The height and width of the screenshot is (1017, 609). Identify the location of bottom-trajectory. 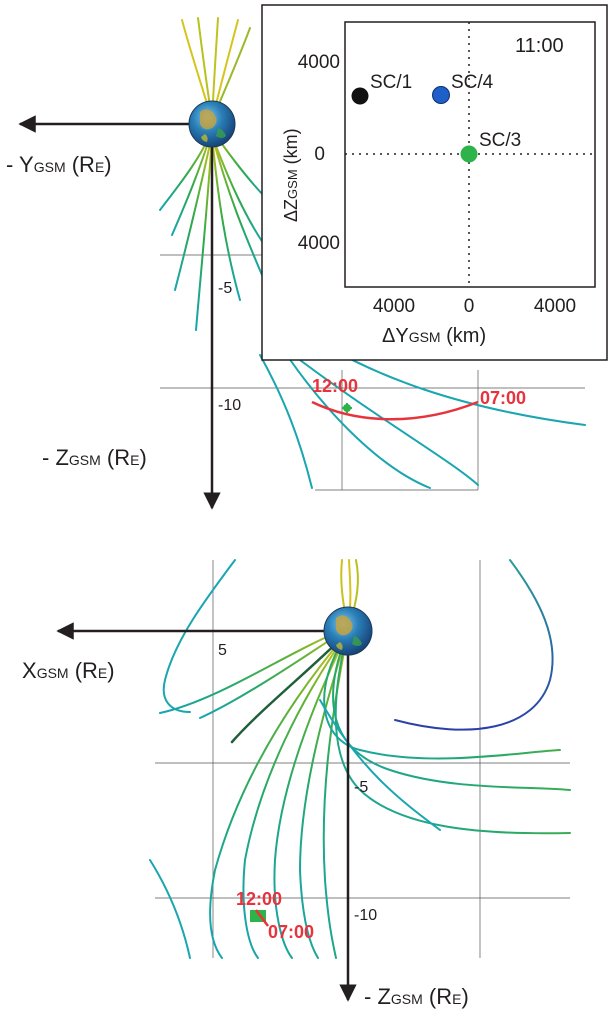
(262, 918).